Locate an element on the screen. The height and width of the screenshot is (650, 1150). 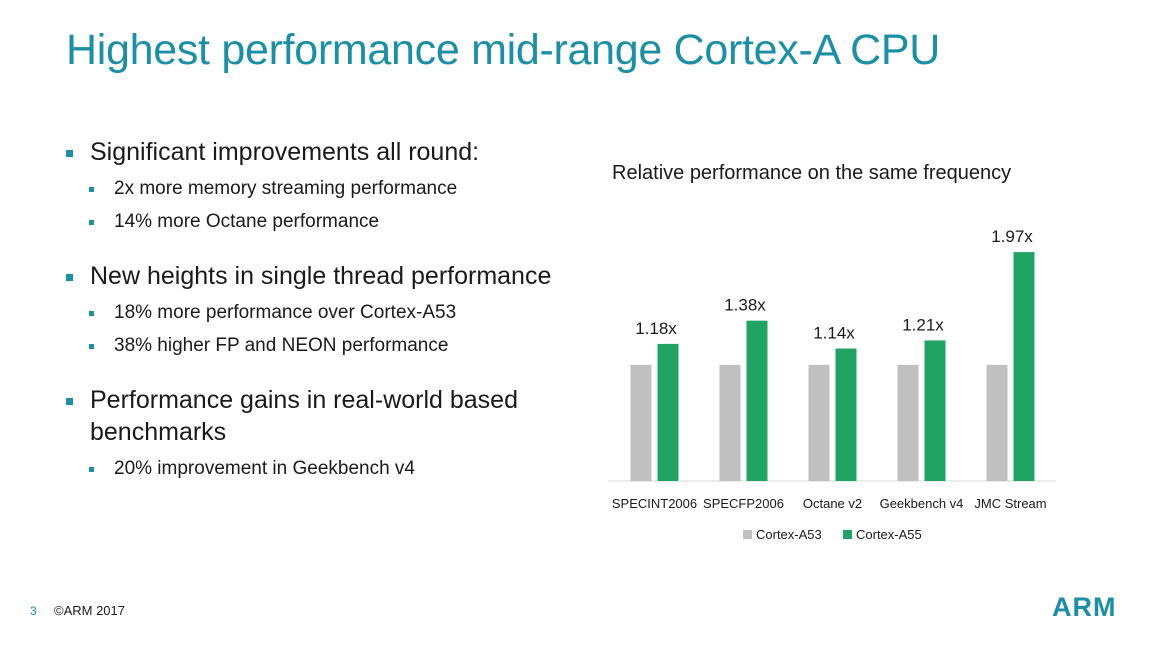
data-label: 1.38x is located at coordinates (745, 305).